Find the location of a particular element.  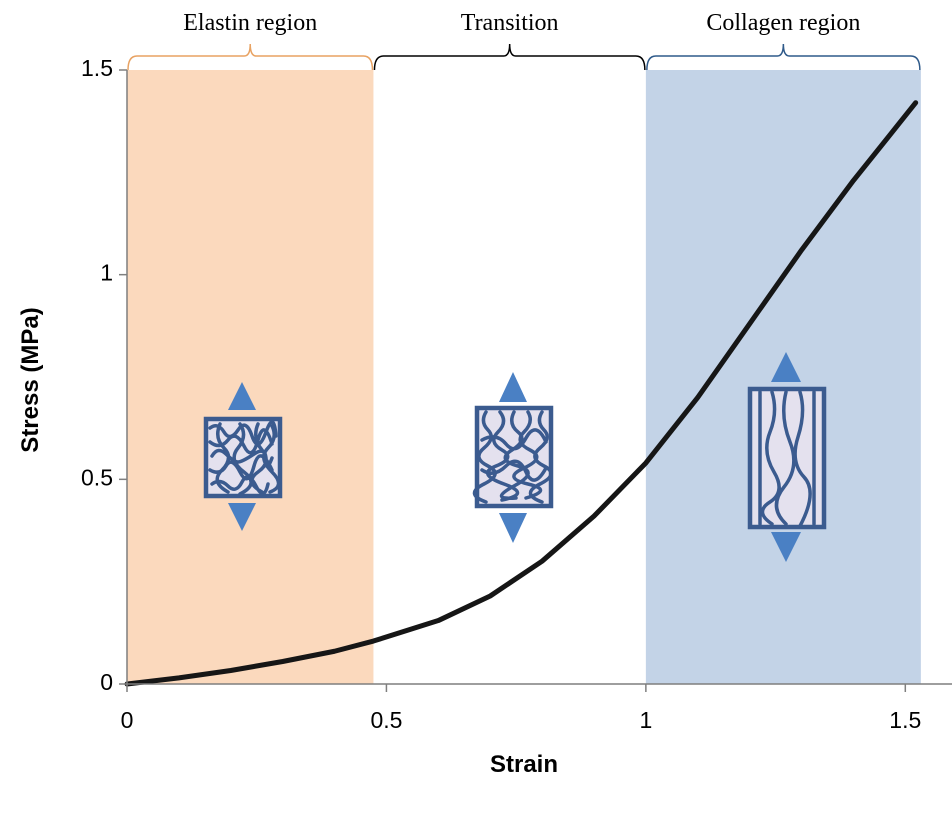

transition-icon is located at coordinates (513, 457).